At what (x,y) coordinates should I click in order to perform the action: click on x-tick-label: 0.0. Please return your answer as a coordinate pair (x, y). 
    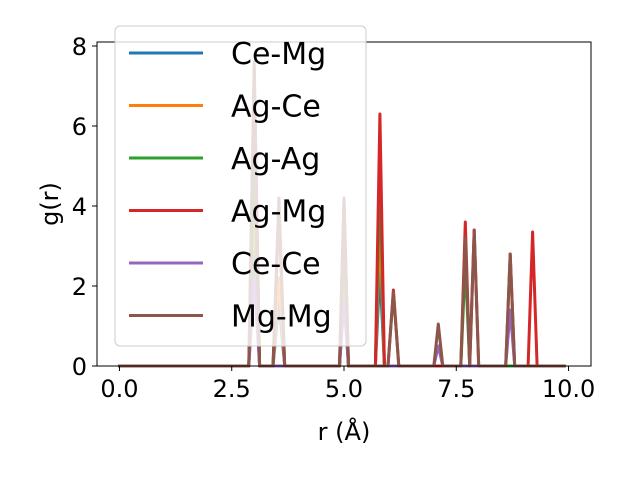
    Looking at the image, I should click on (119, 389).